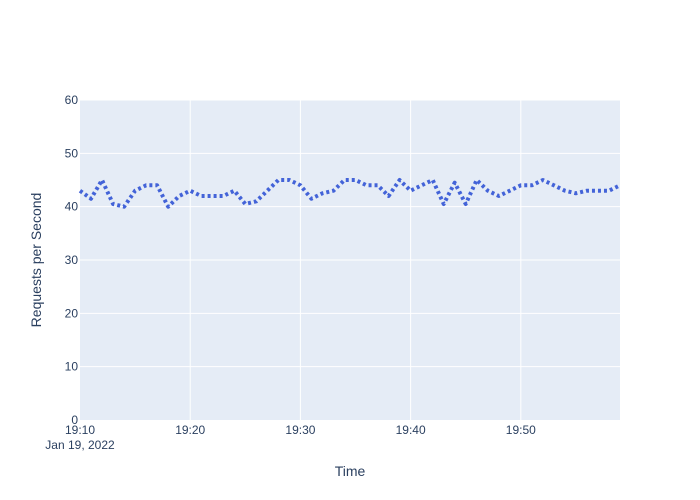  Describe the element at coordinates (72, 100) in the screenshot. I see `y-tick-label: 60` at that location.